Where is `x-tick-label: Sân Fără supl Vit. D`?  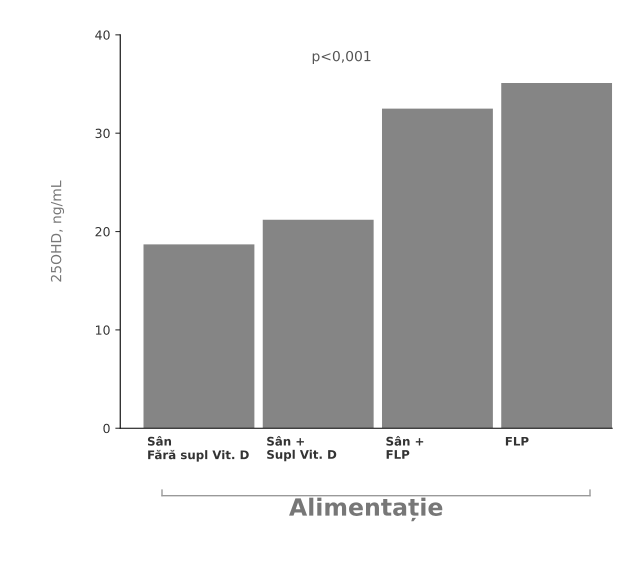 x-tick-label: Sân Fără supl Vit. D is located at coordinates (198, 449).